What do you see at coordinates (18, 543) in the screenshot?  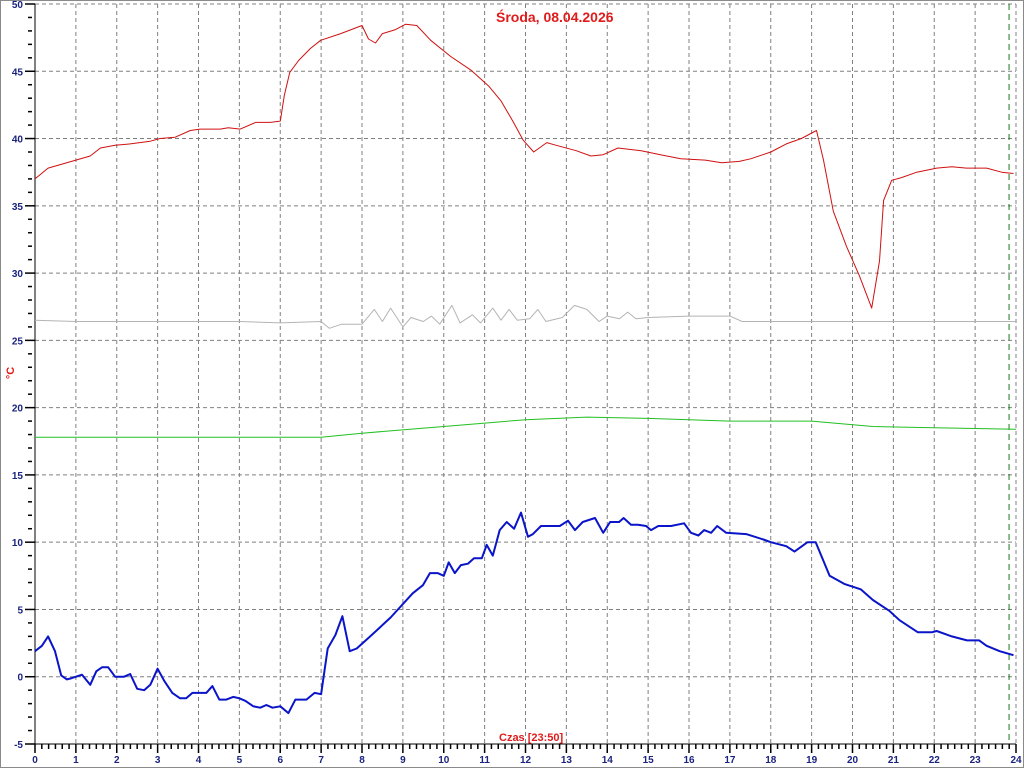 I see `y-tick-label: 10` at bounding box center [18, 543].